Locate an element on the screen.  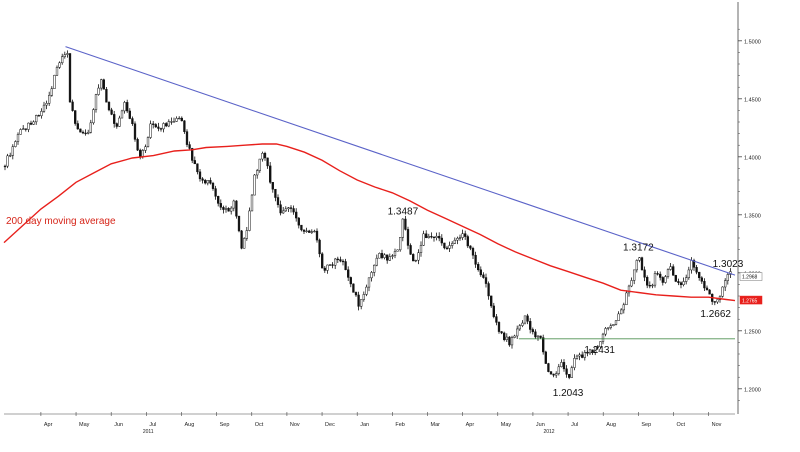
x-tick-label: Jun is located at coordinates (118, 425).